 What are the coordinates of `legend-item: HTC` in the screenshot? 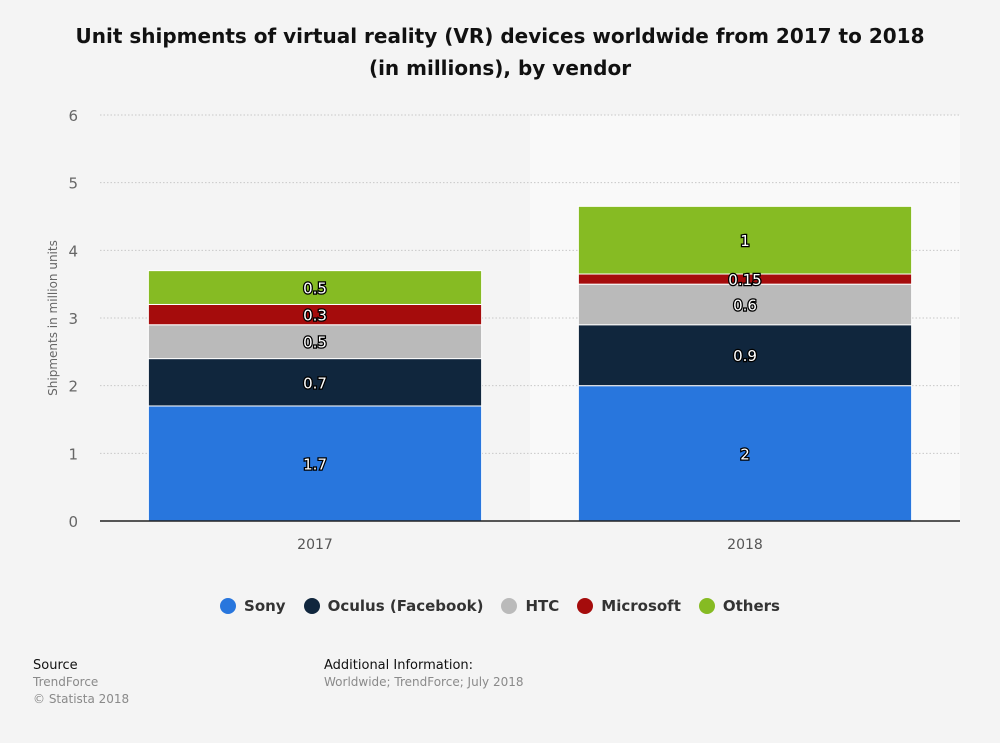 It's located at (530, 606).